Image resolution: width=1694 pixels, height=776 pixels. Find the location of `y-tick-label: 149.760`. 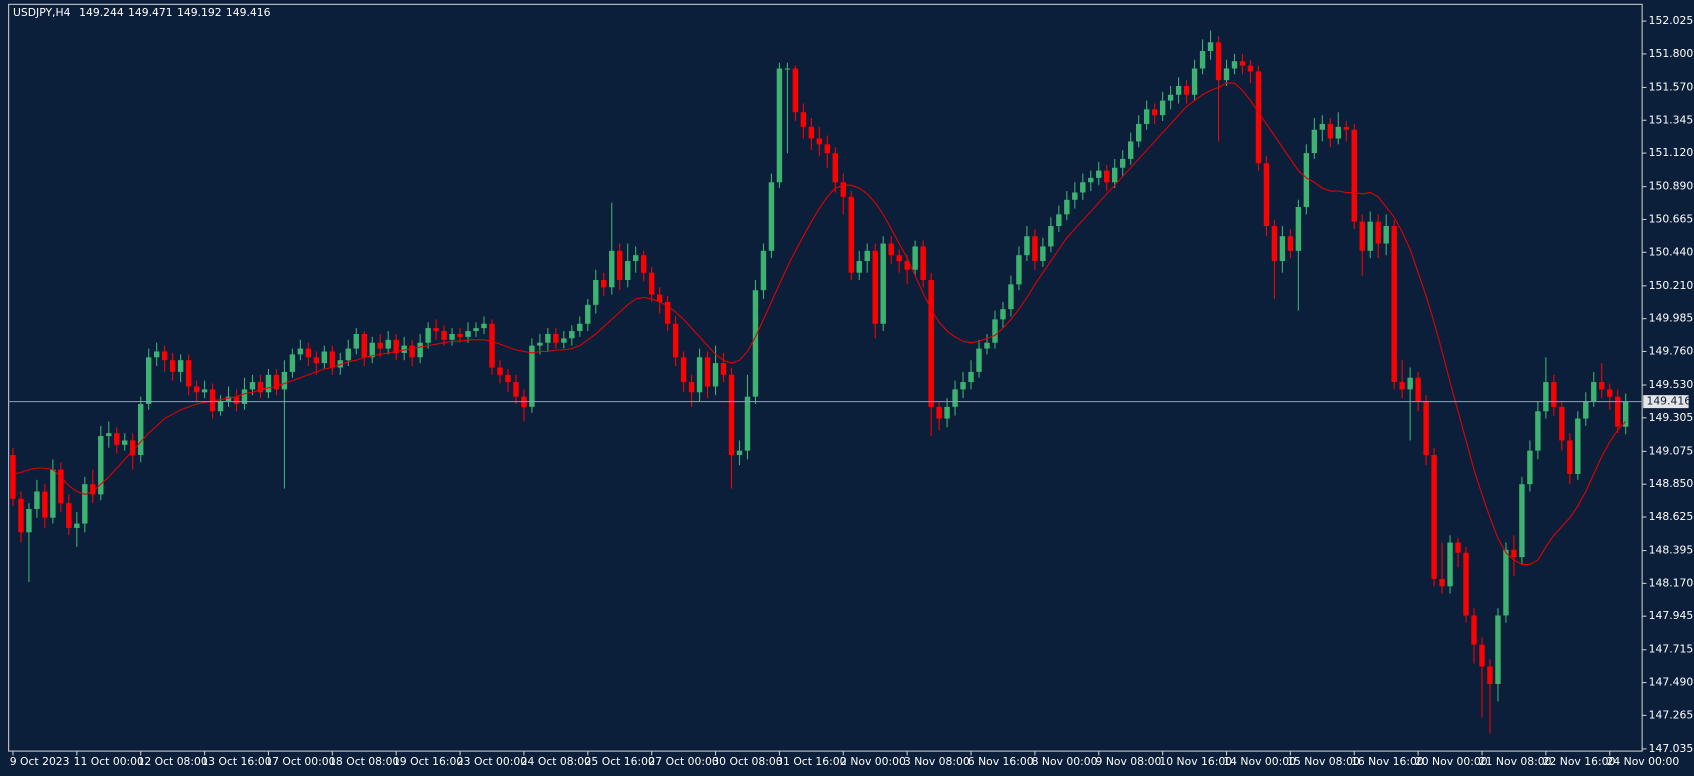

y-tick-label: 149.760 is located at coordinates (1671, 350).